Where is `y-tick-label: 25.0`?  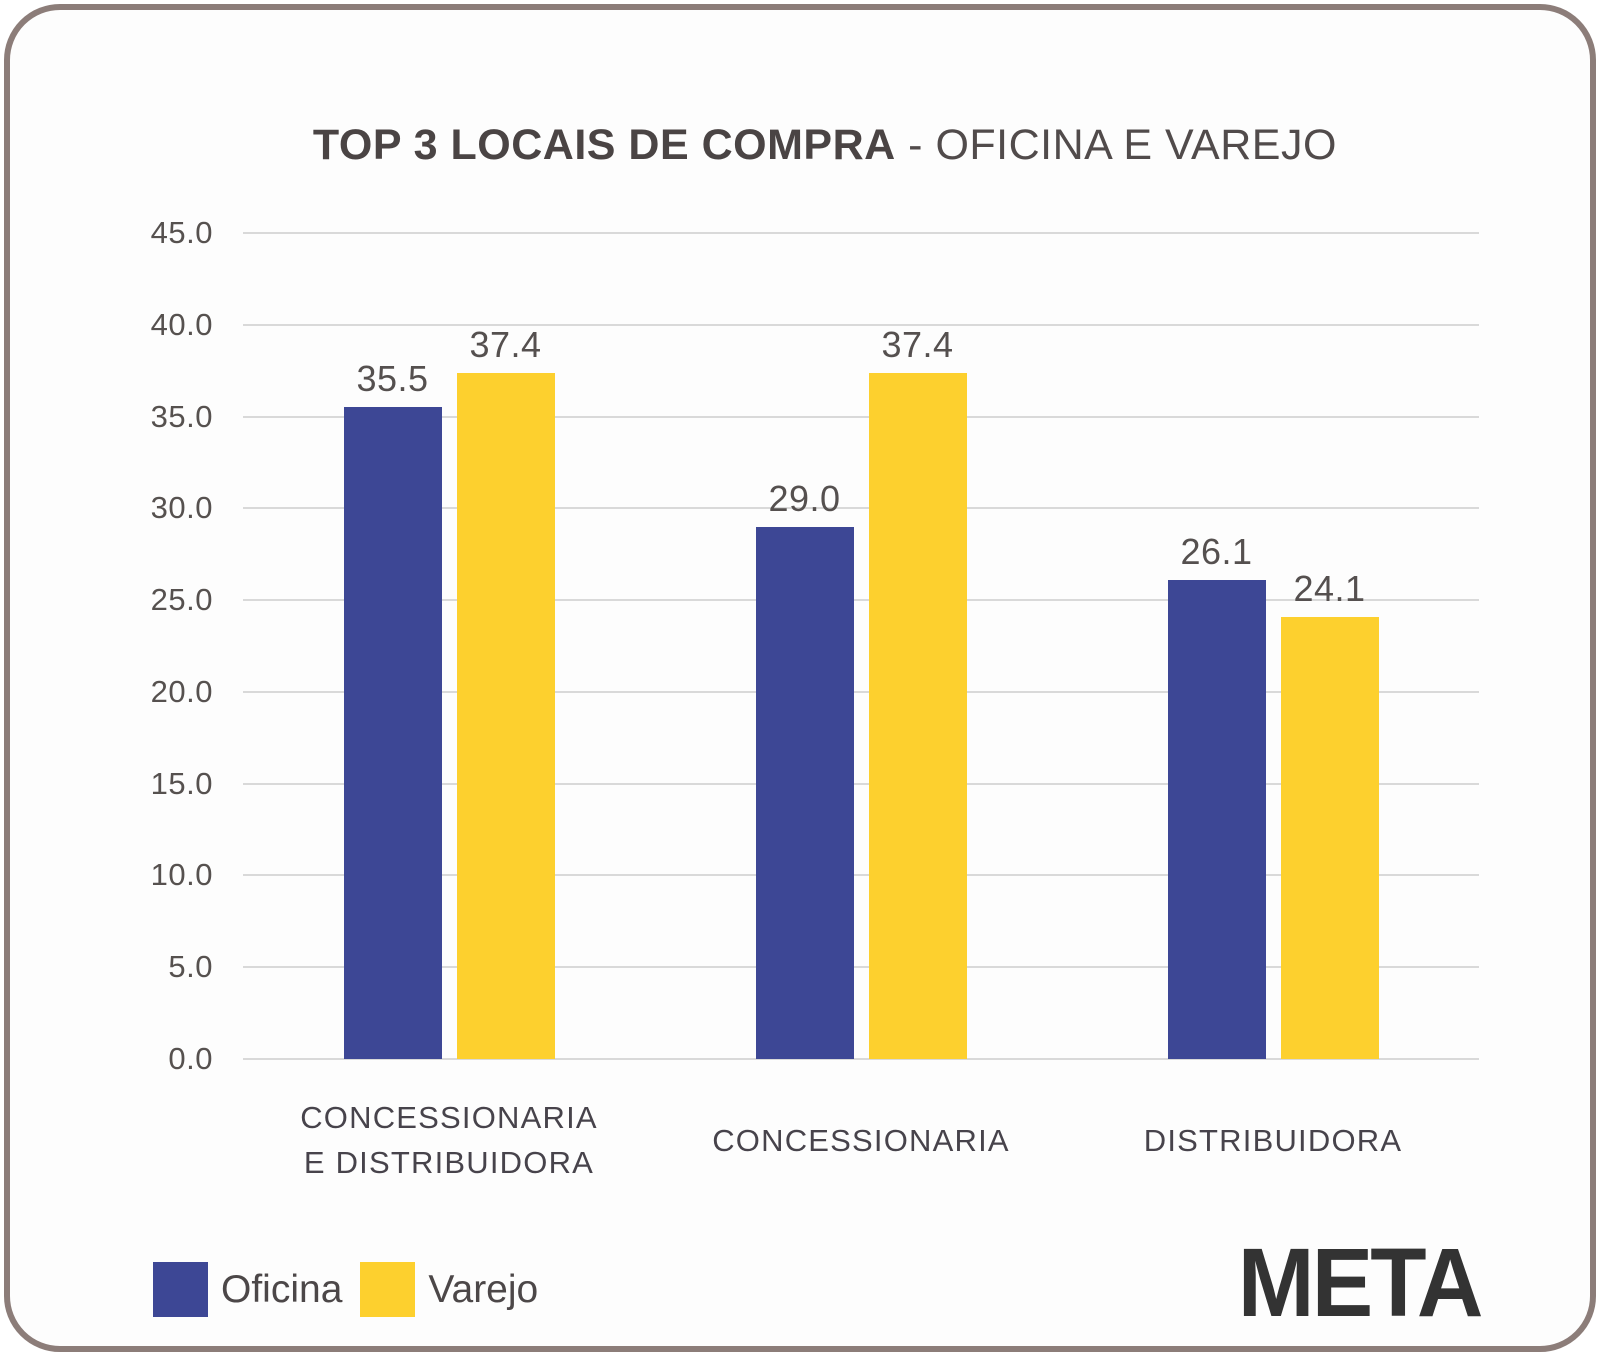
y-tick-label: 25.0 is located at coordinates (181, 600).